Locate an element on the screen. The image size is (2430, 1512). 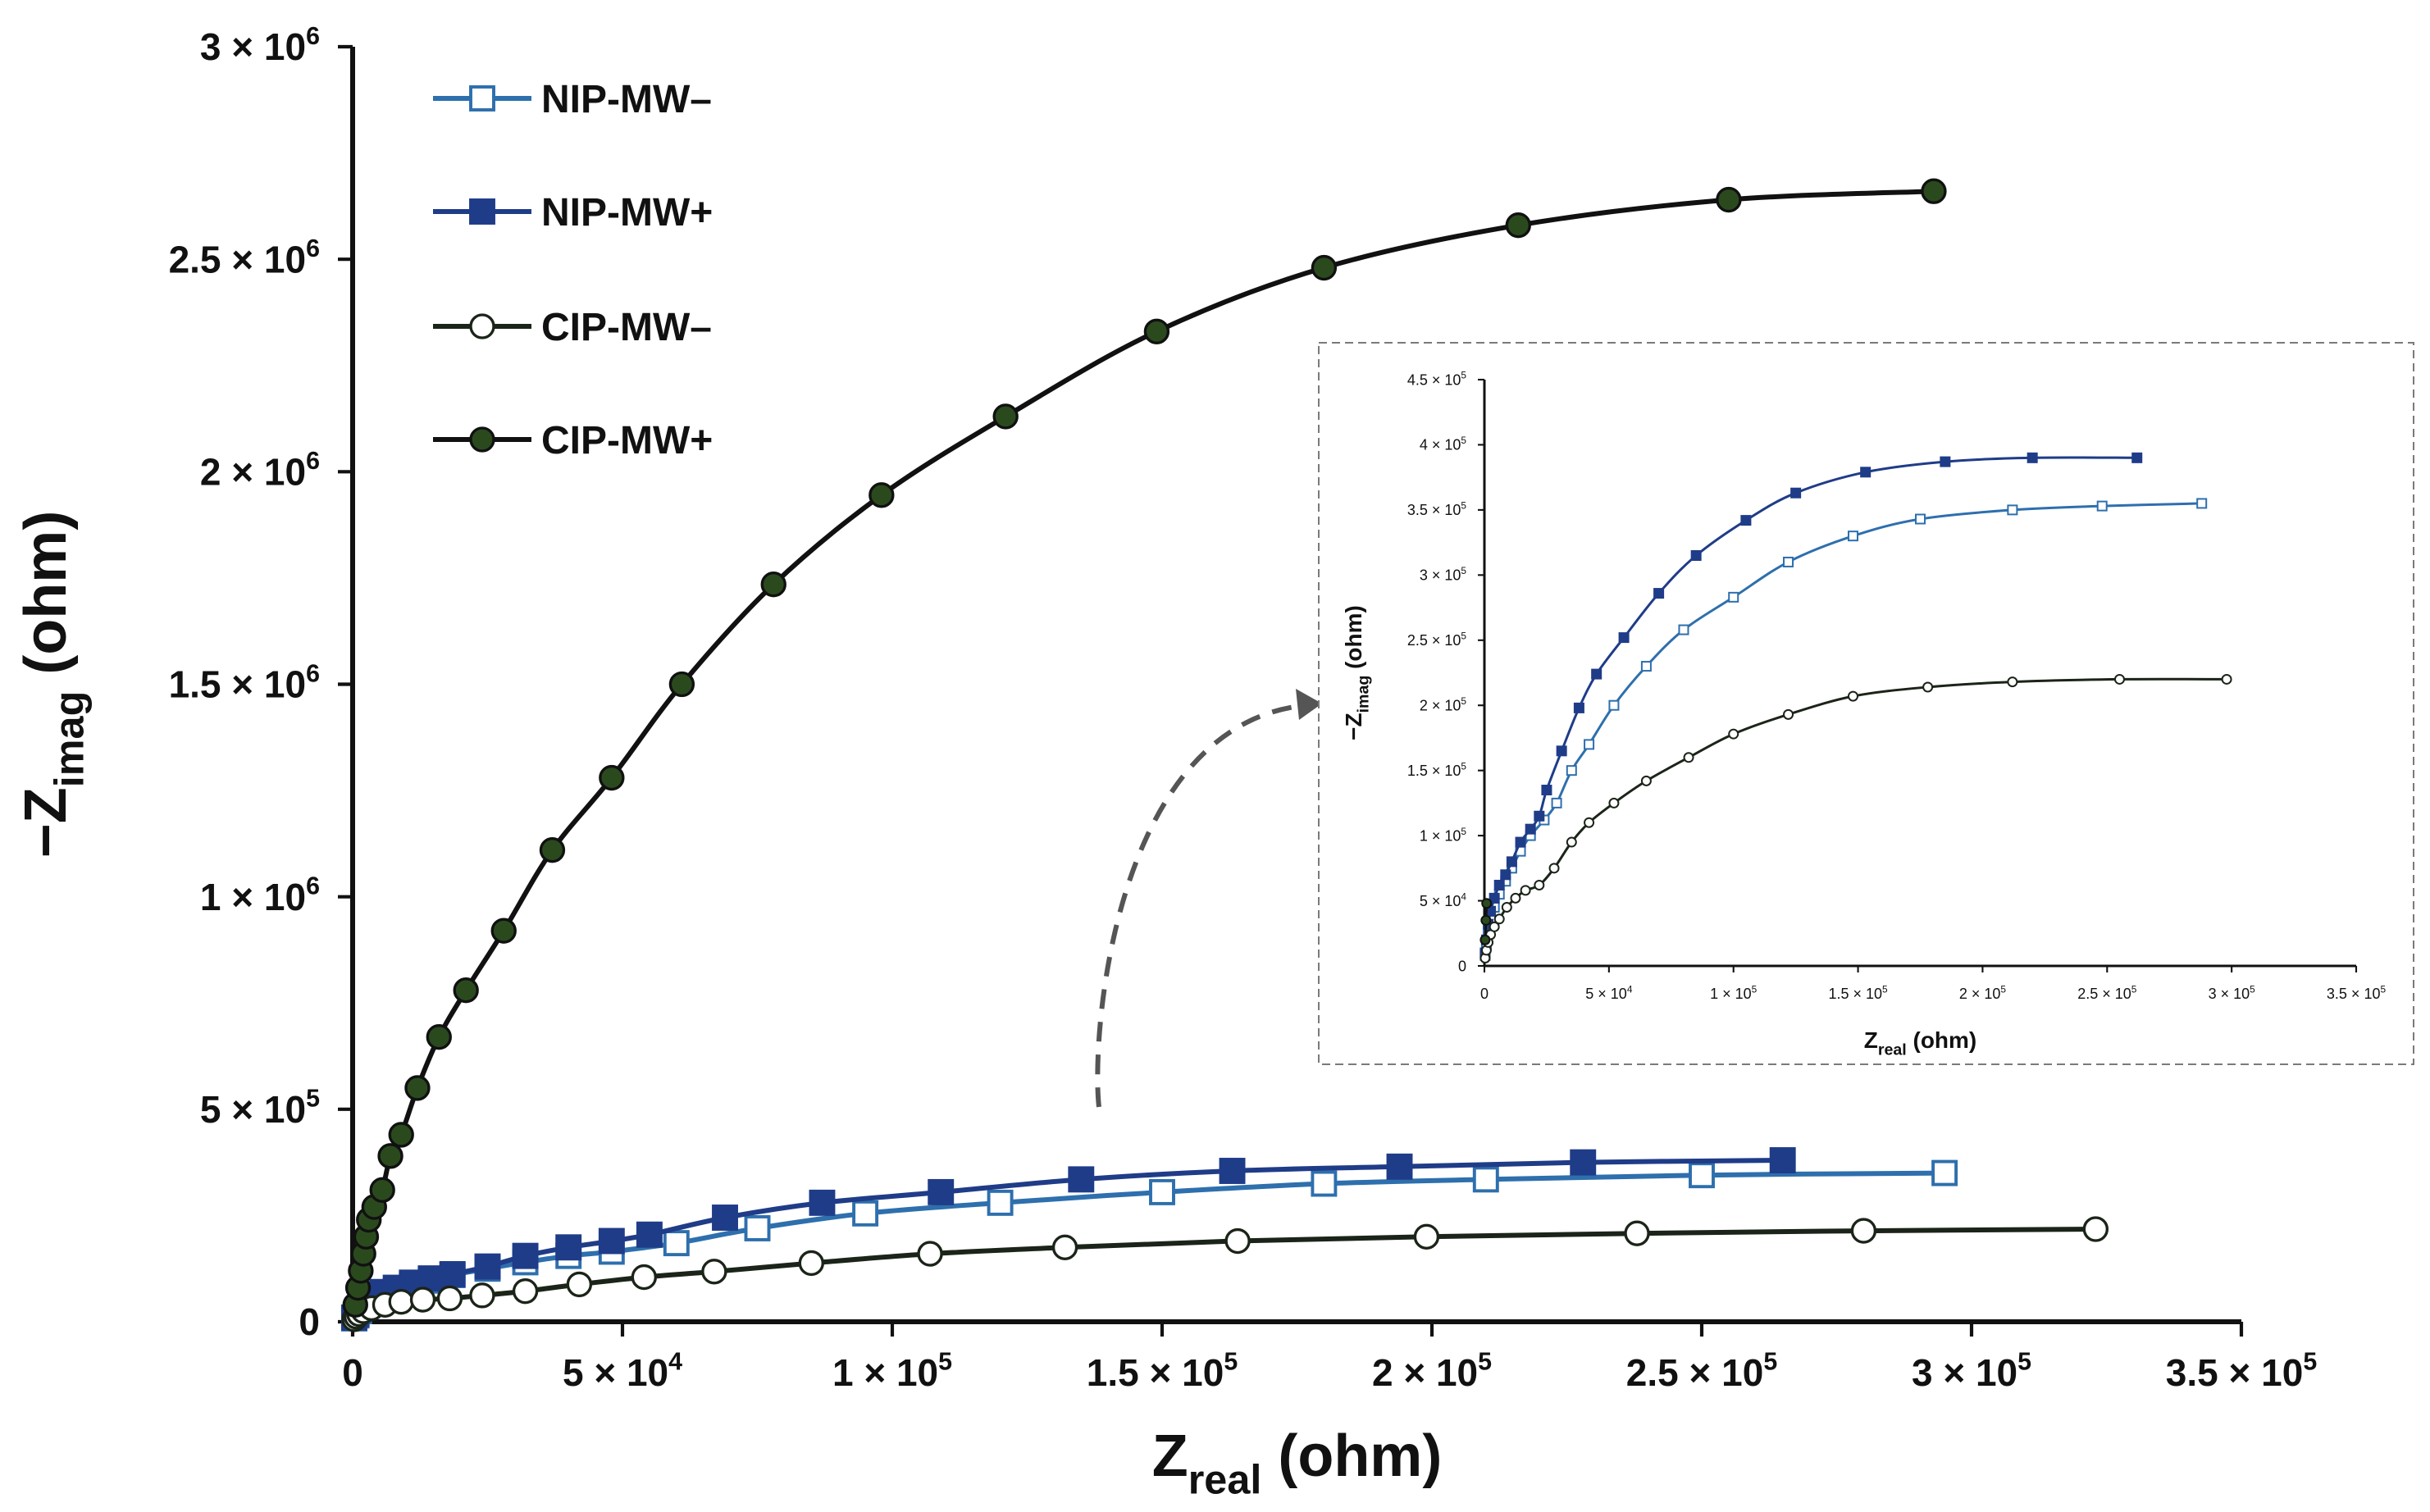
inset-x-tick-label-base: 0 is located at coordinates (1484, 994).